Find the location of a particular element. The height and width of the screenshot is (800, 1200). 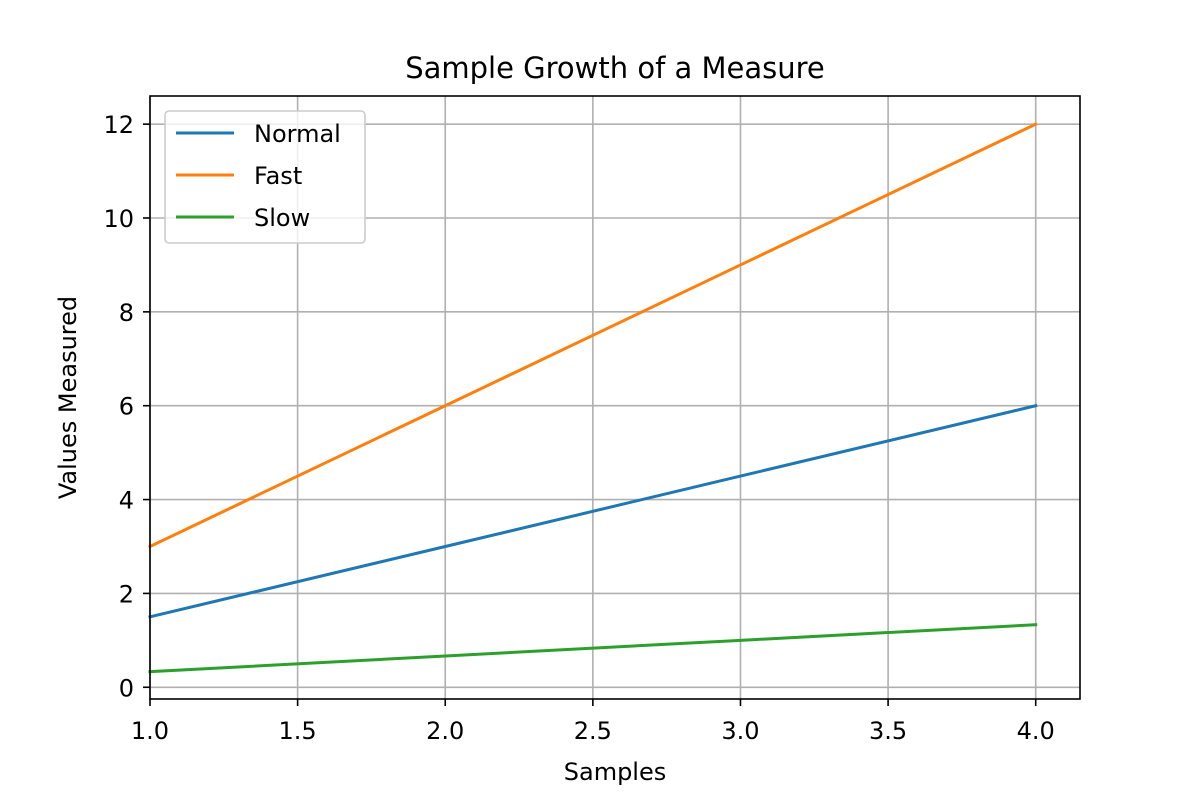

y-tick-label: 8 is located at coordinates (126, 313).